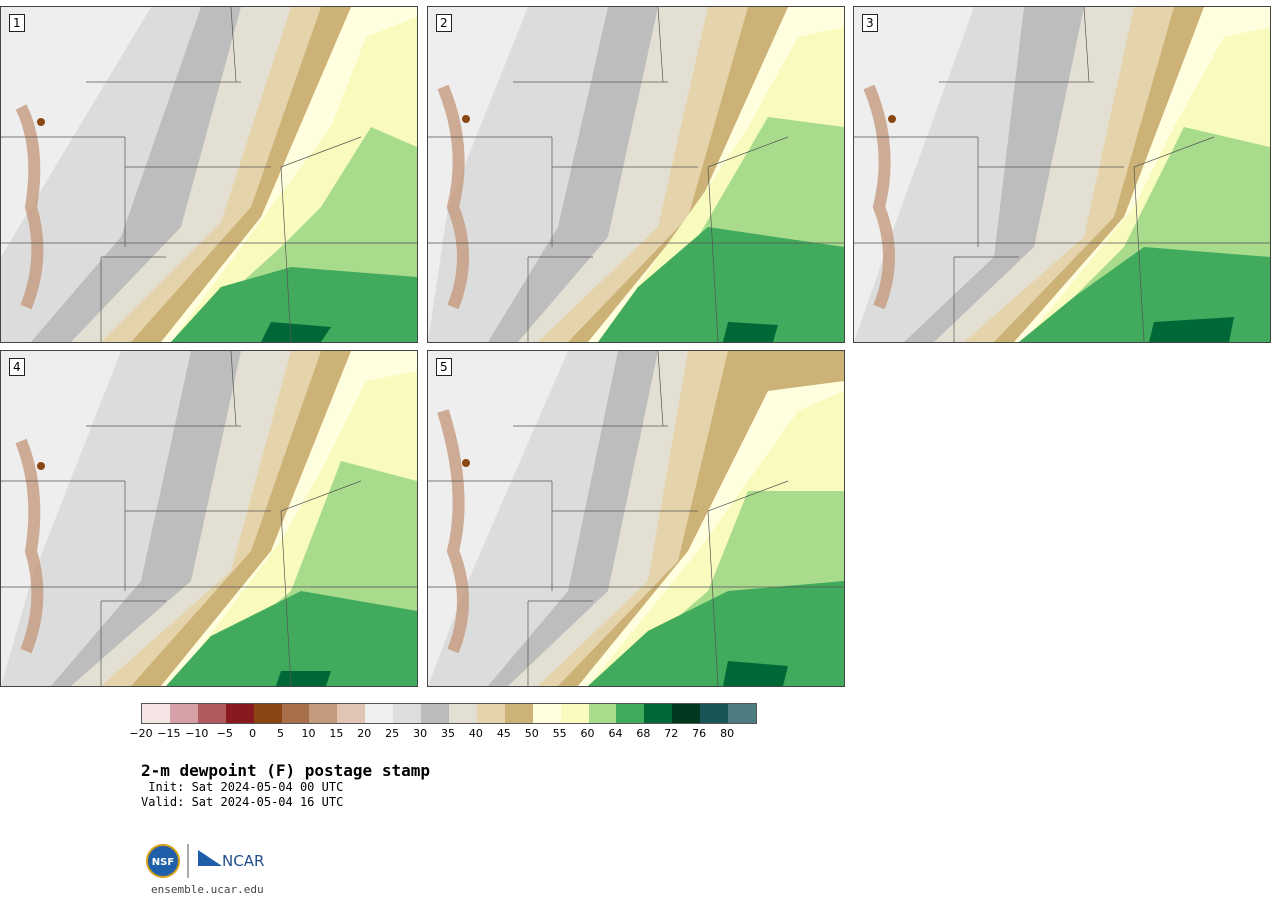 This screenshot has height=901, width=1280. I want to click on colorbar-tick-label: 5, so click(281, 733).